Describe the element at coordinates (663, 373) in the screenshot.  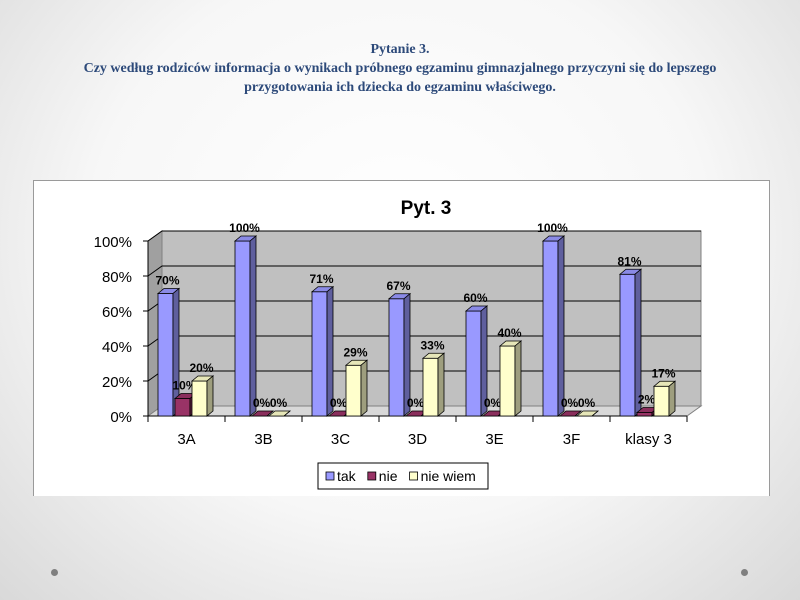
I see `data-label: 17%` at that location.